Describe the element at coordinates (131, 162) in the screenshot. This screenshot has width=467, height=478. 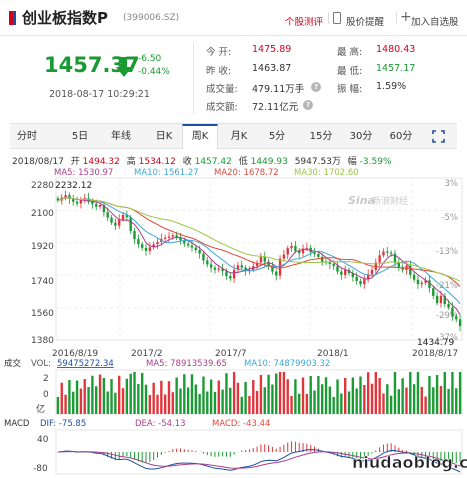
I see `bar-high-label: 高` at that location.